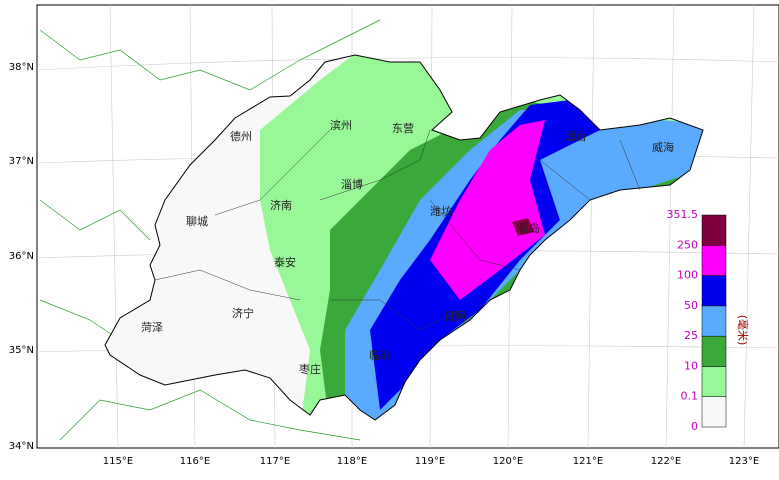 The image size is (779, 480). I want to click on legend-label: 250, so click(687, 244).